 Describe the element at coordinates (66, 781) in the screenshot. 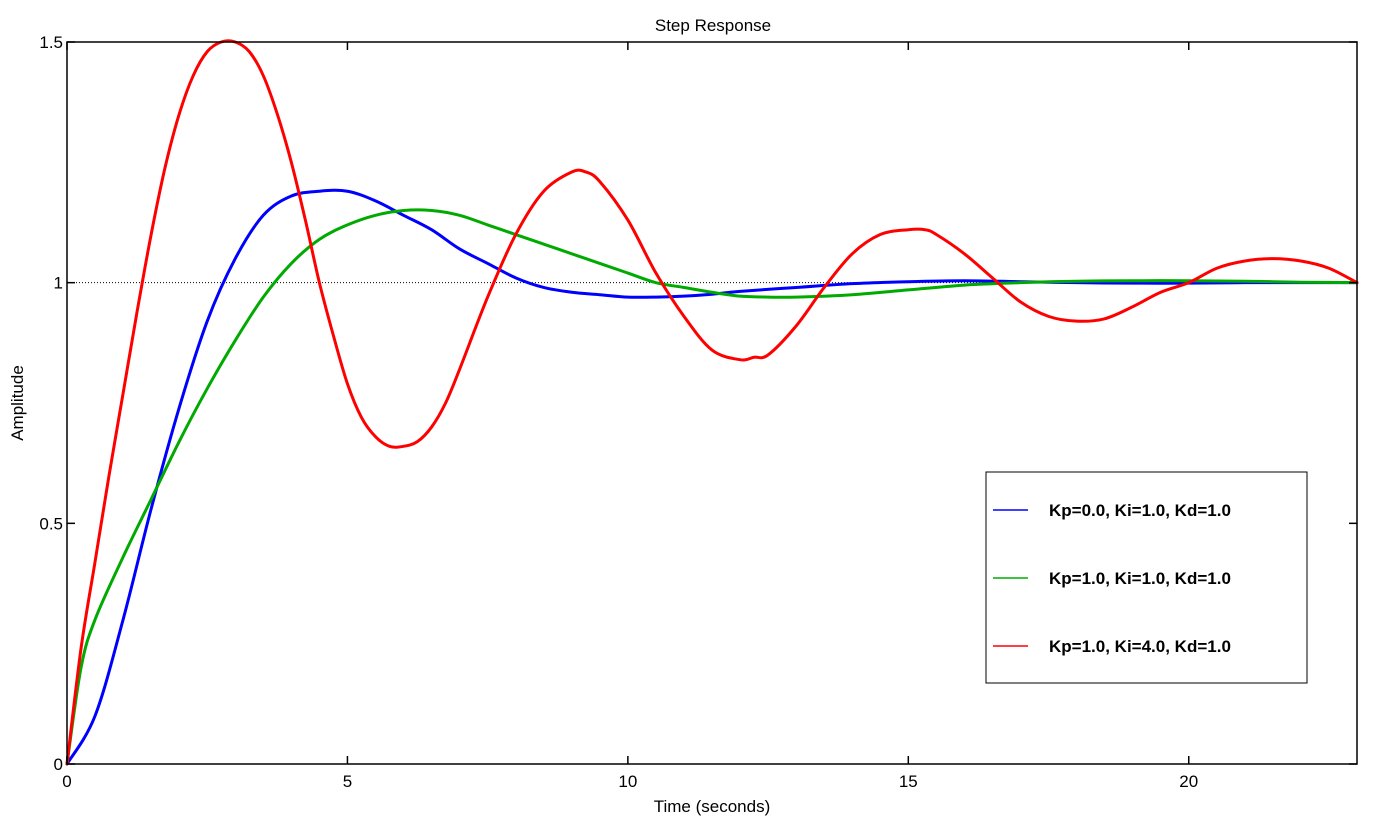

I see `x-tick-label: 0` at that location.